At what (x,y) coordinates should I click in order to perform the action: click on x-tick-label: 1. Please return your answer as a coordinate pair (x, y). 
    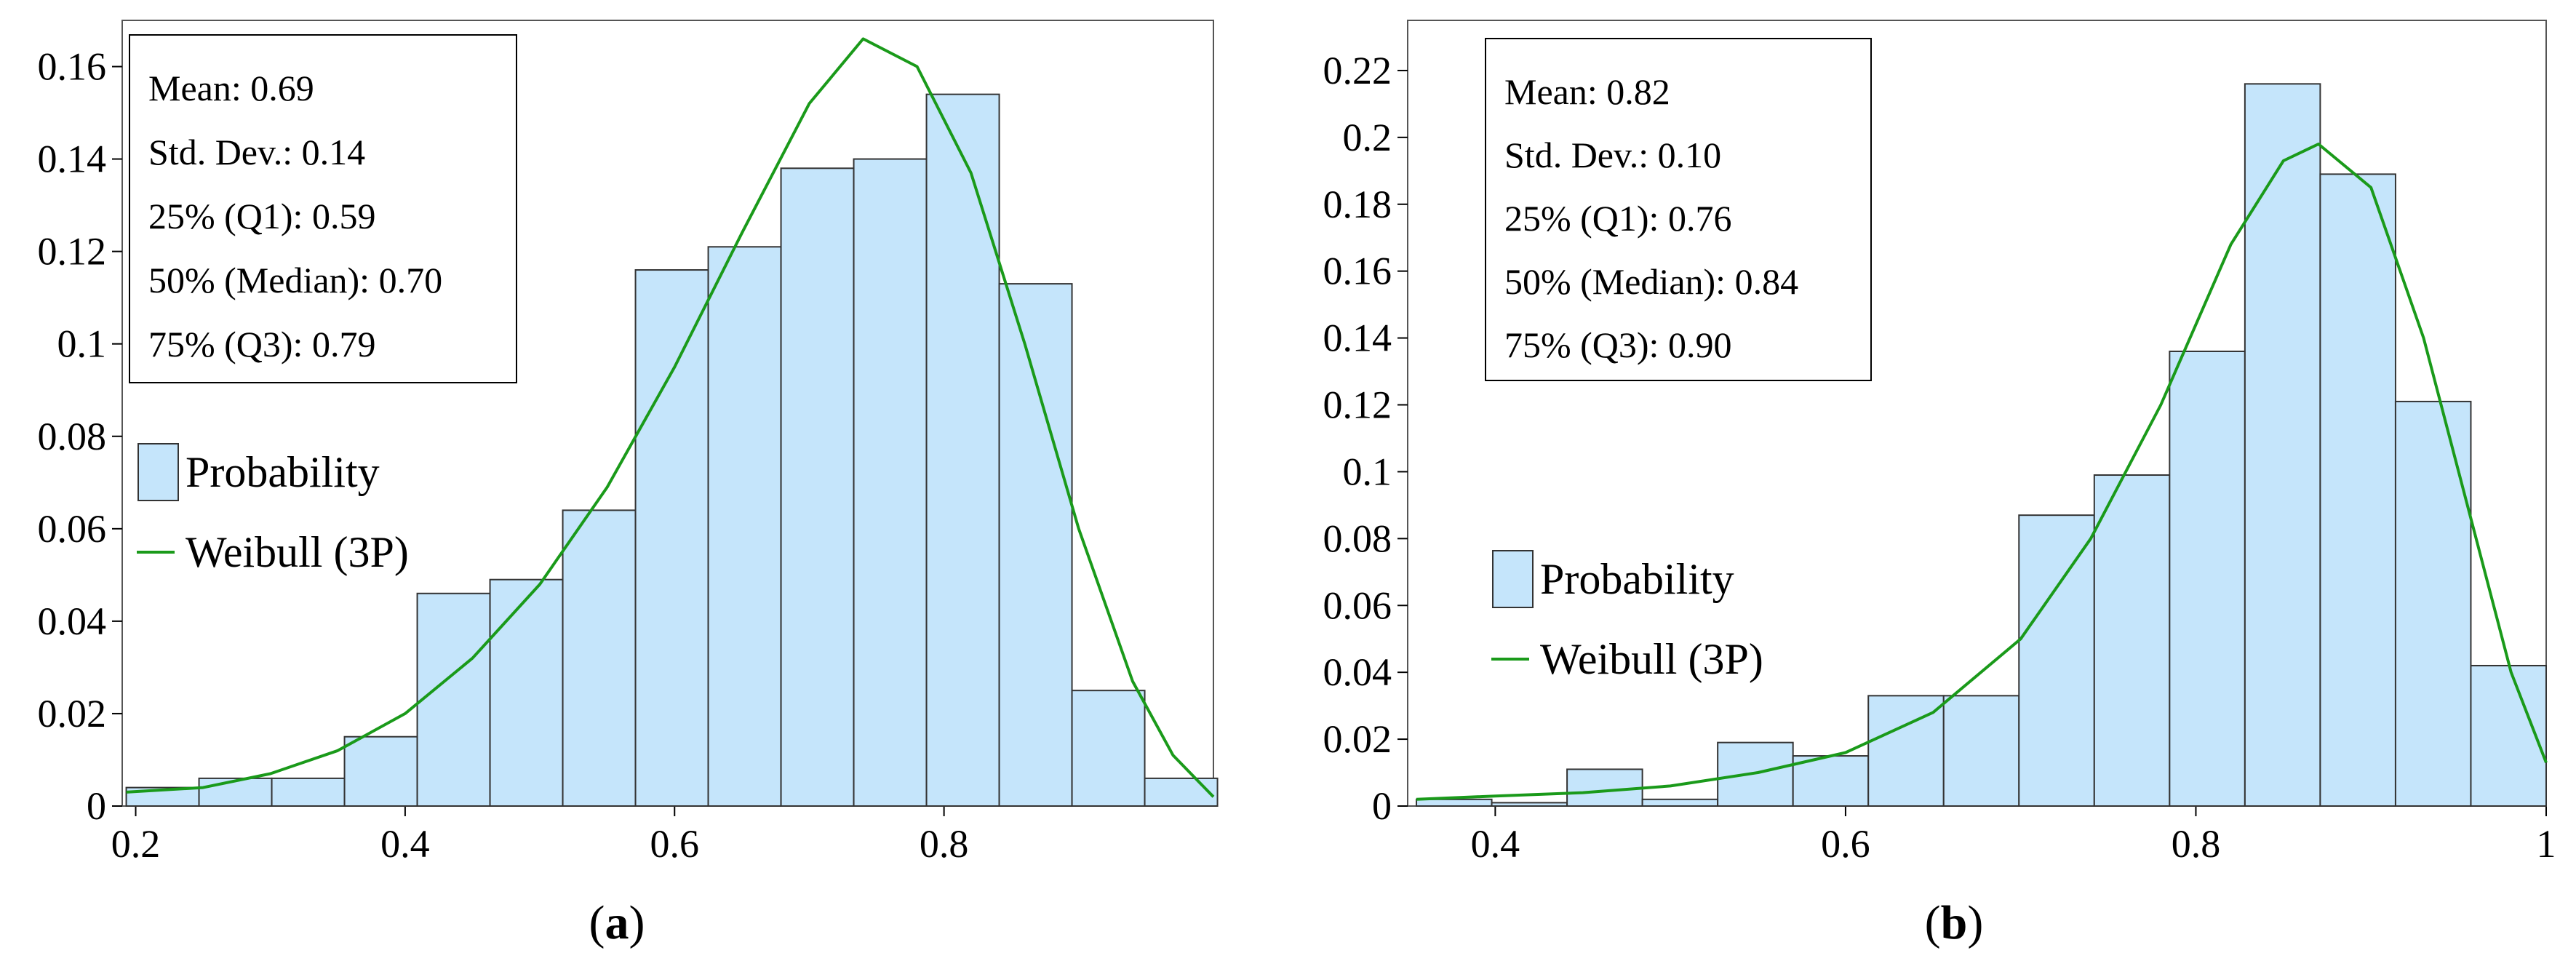
    Looking at the image, I should click on (2546, 844).